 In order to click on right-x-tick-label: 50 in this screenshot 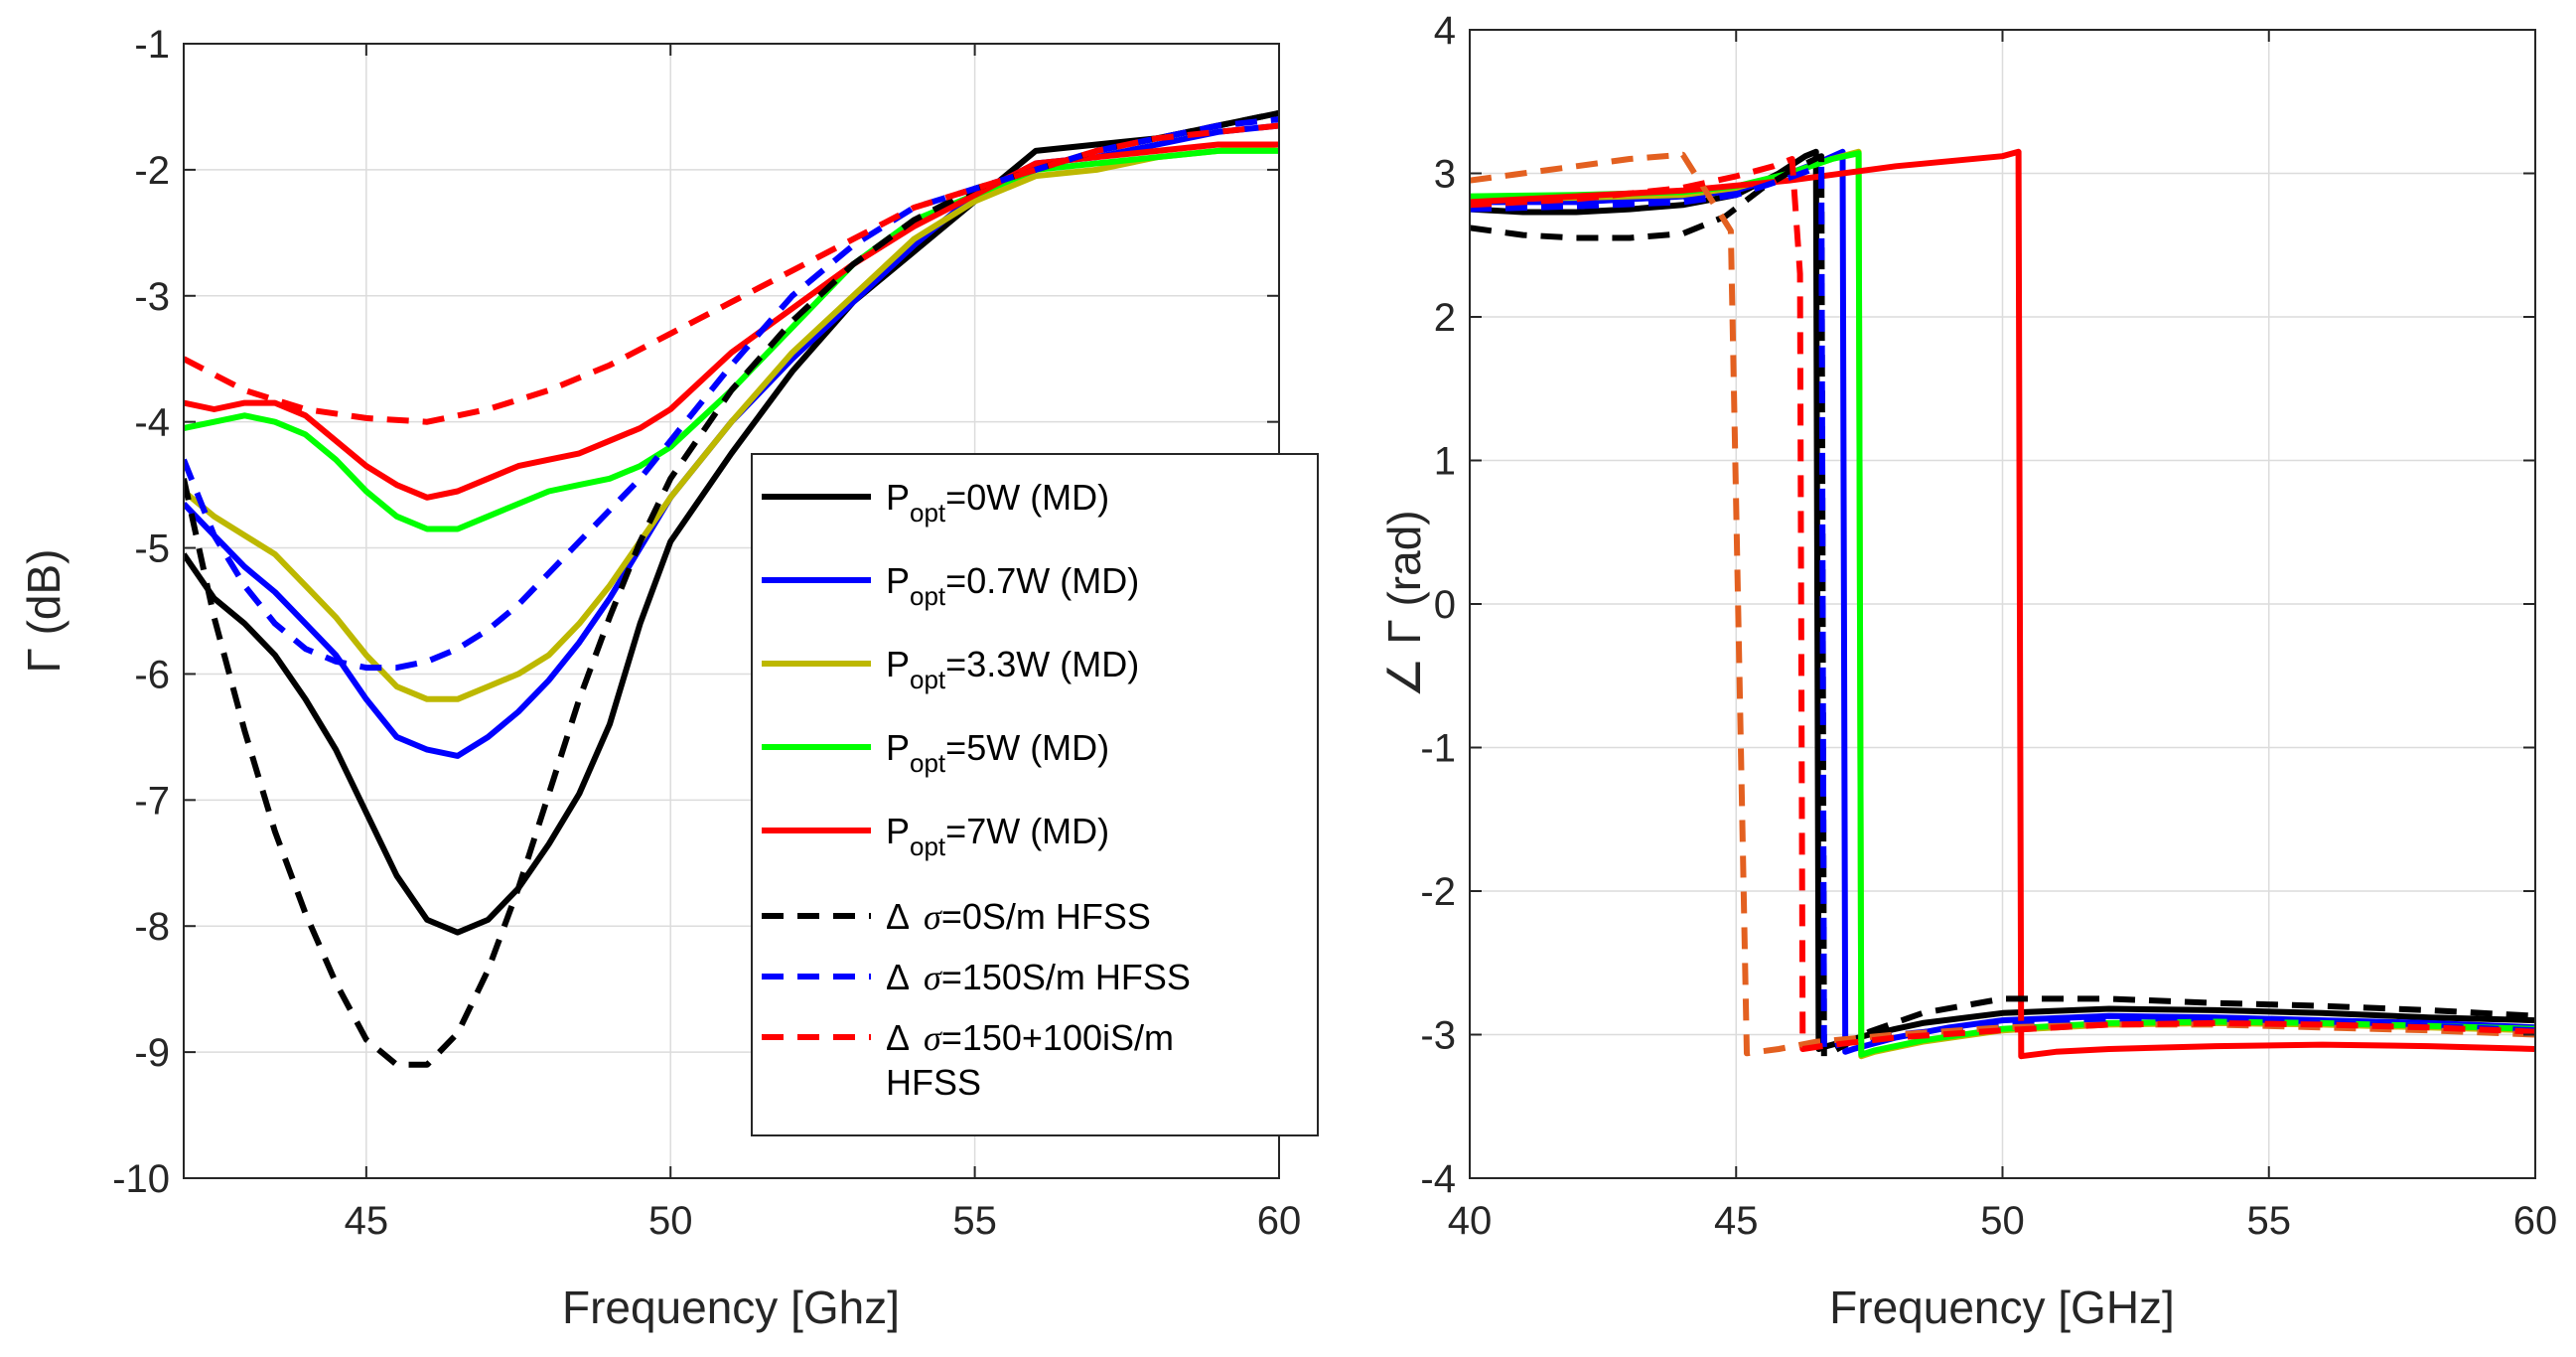, I will do `click(2002, 1221)`.